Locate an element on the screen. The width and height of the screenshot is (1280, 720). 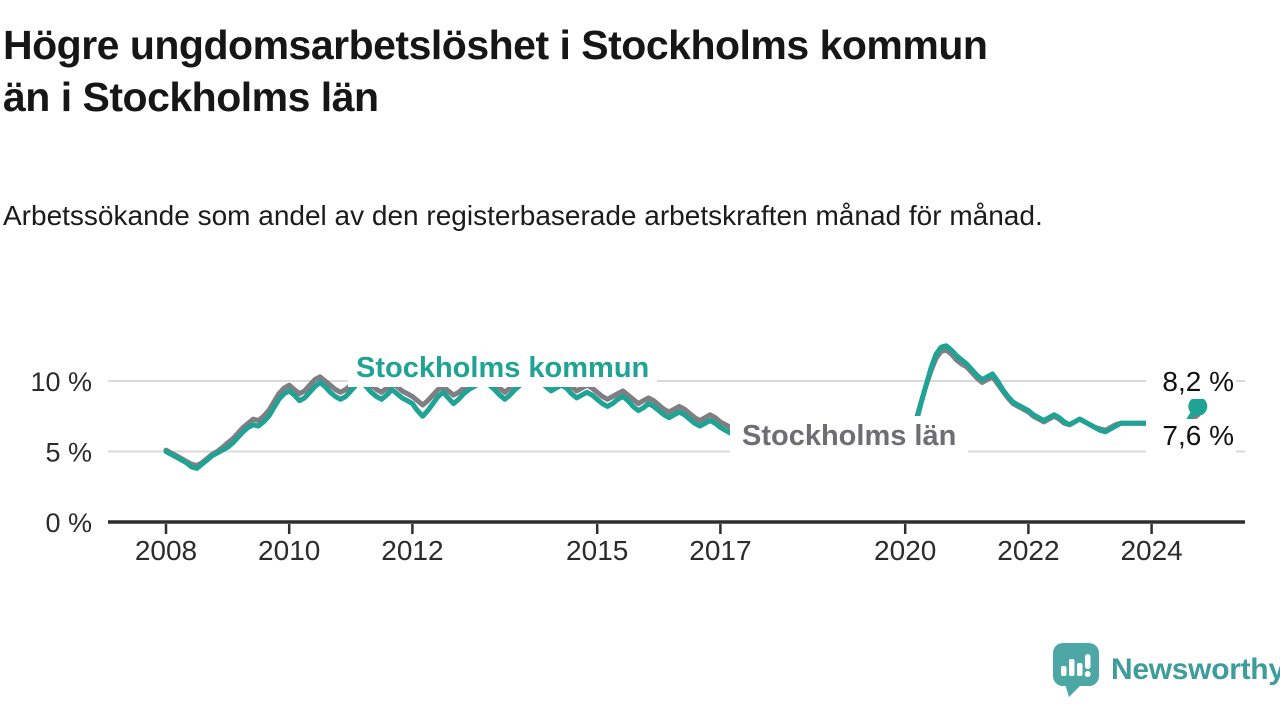
y-tick-label: 0 % is located at coordinates (68, 523).